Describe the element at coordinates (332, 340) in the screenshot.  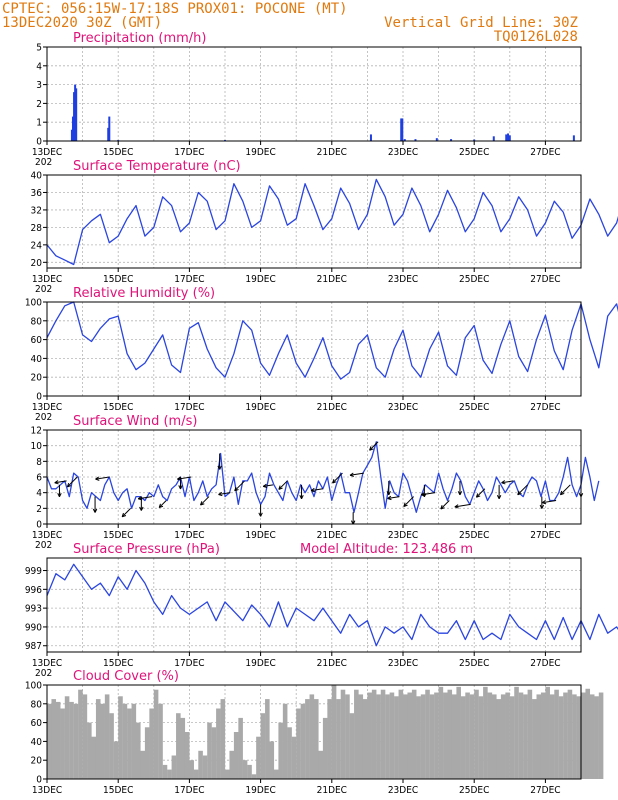
I see `rh-line` at that location.